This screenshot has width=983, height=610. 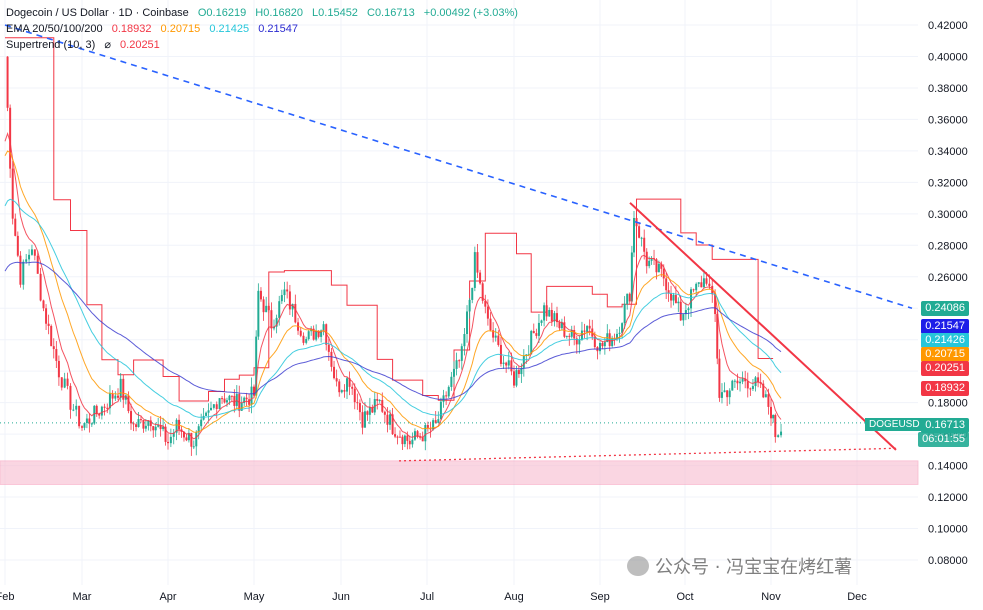 What do you see at coordinates (254, 597) in the screenshot?
I see `time-tick-label: May` at bounding box center [254, 597].